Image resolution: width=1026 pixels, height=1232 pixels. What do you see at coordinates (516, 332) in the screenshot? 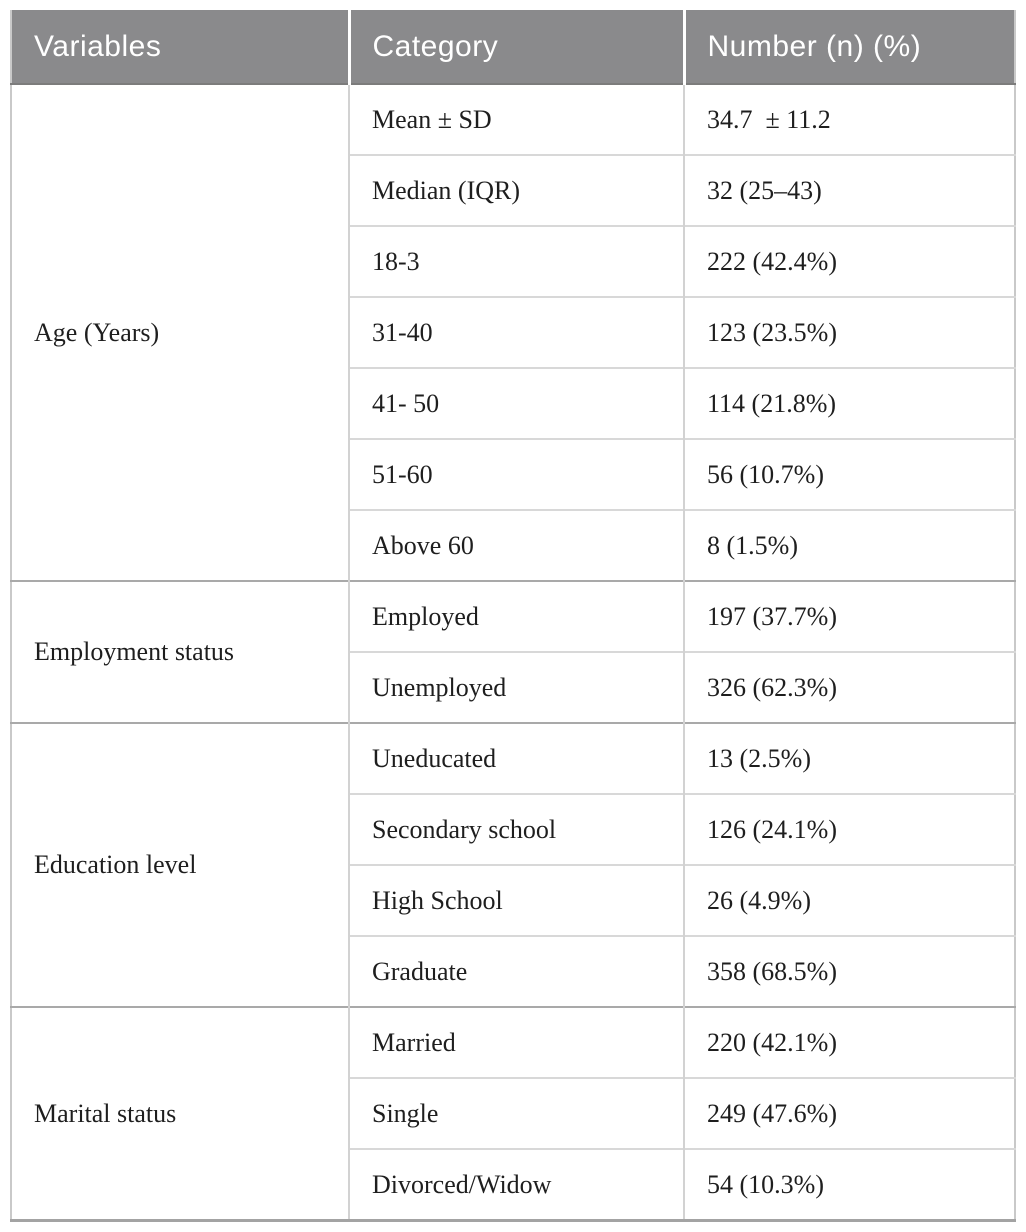
I see `category-cell: 31-40` at bounding box center [516, 332].